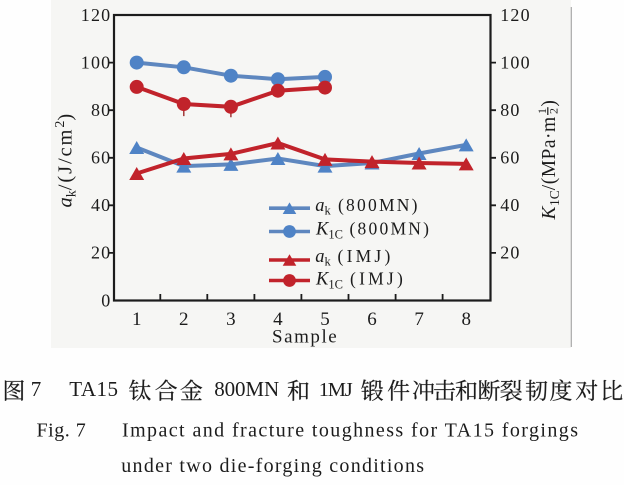 The image size is (624, 485). What do you see at coordinates (325, 319) in the screenshot?
I see `svg-text: 5` at bounding box center [325, 319].